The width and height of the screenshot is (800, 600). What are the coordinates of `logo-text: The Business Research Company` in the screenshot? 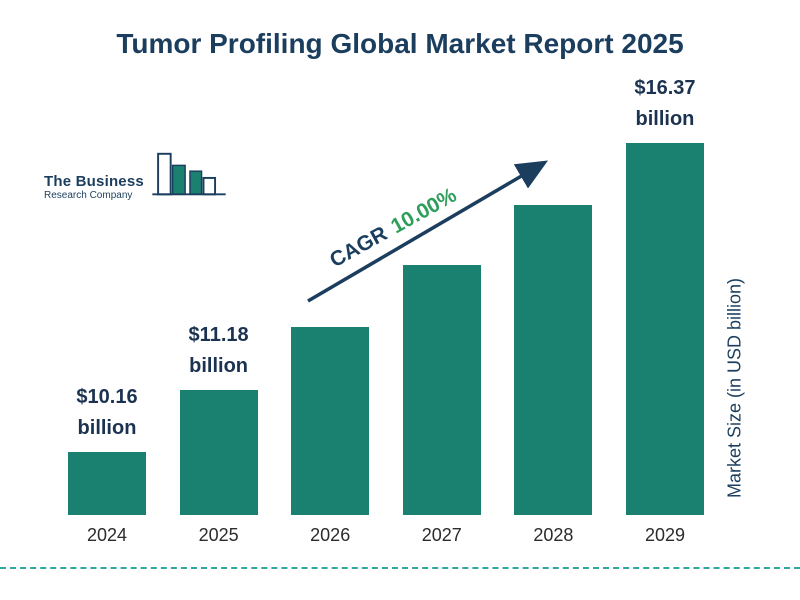 It's located at (94, 191).